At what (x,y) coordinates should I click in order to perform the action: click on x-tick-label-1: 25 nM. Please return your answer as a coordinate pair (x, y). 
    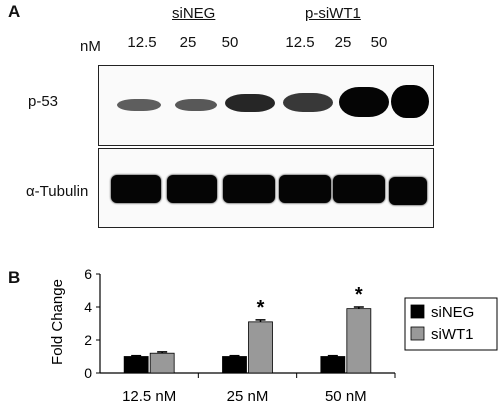
    Looking at the image, I should click on (248, 396).